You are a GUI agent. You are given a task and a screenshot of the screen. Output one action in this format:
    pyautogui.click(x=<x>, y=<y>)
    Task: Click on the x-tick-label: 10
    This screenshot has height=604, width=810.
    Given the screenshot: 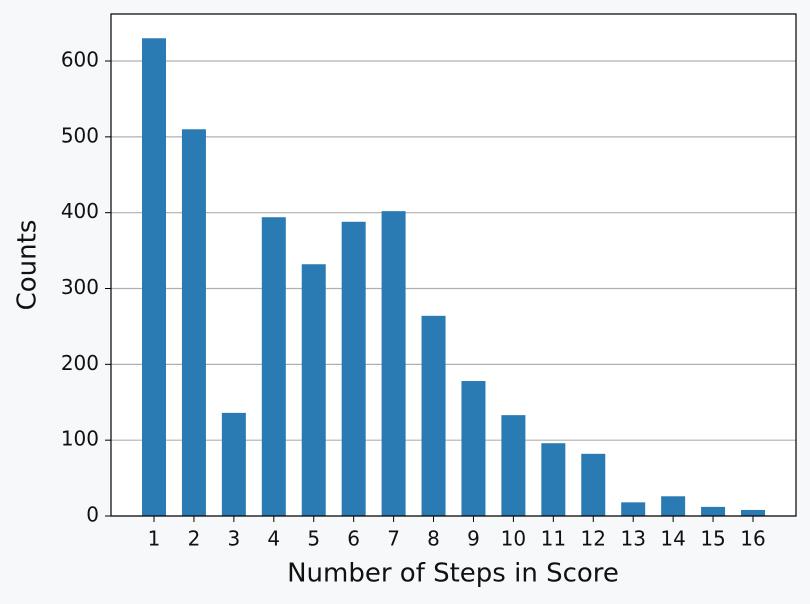 What is the action you would take?
    pyautogui.click(x=513, y=539)
    